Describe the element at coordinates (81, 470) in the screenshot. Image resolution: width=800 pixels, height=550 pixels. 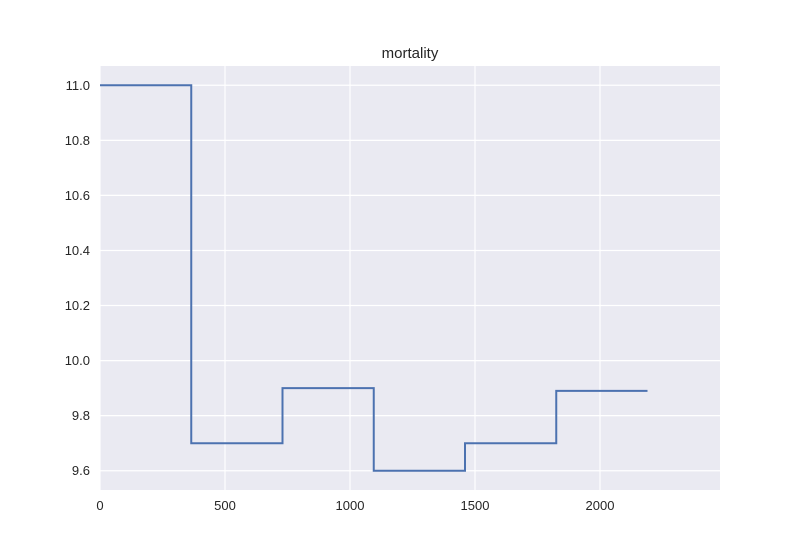
I see `y-tick-label: 9.6` at that location.